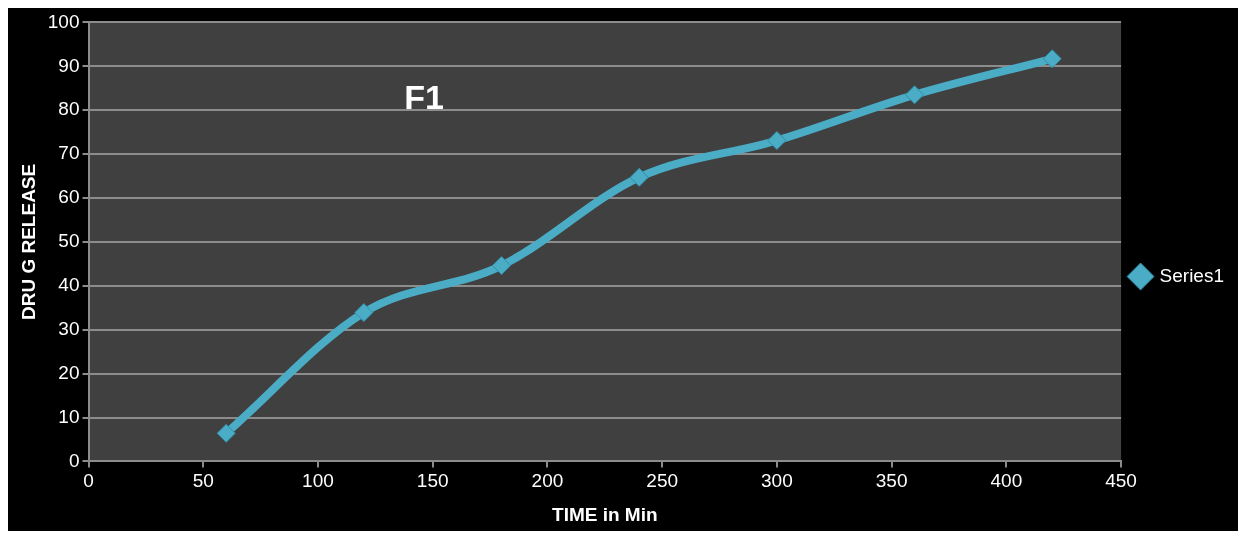 The height and width of the screenshot is (539, 1246). Describe the element at coordinates (69, 416) in the screenshot. I see `y-tick-label: 10` at that location.